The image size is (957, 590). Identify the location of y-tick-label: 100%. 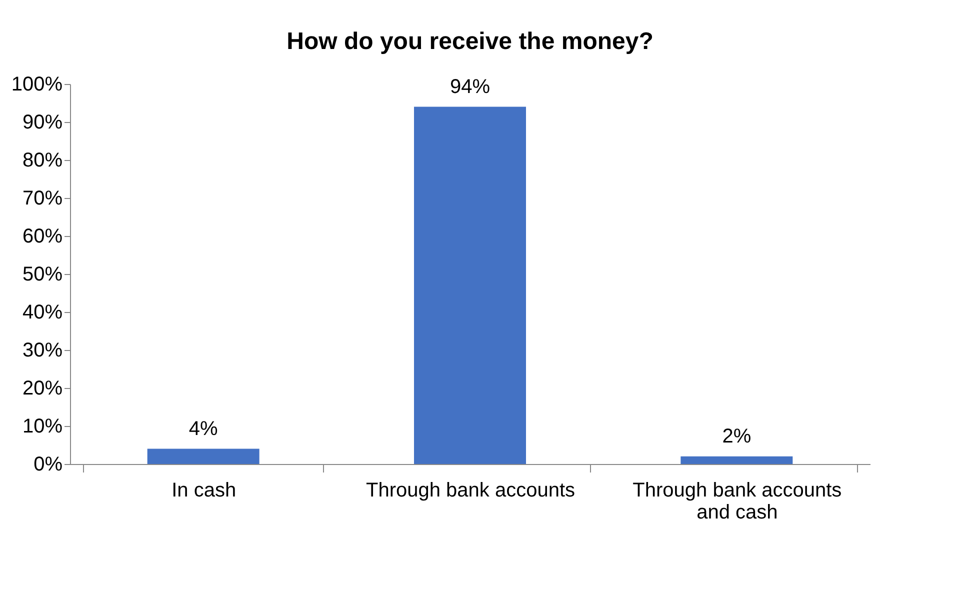
(37, 85).